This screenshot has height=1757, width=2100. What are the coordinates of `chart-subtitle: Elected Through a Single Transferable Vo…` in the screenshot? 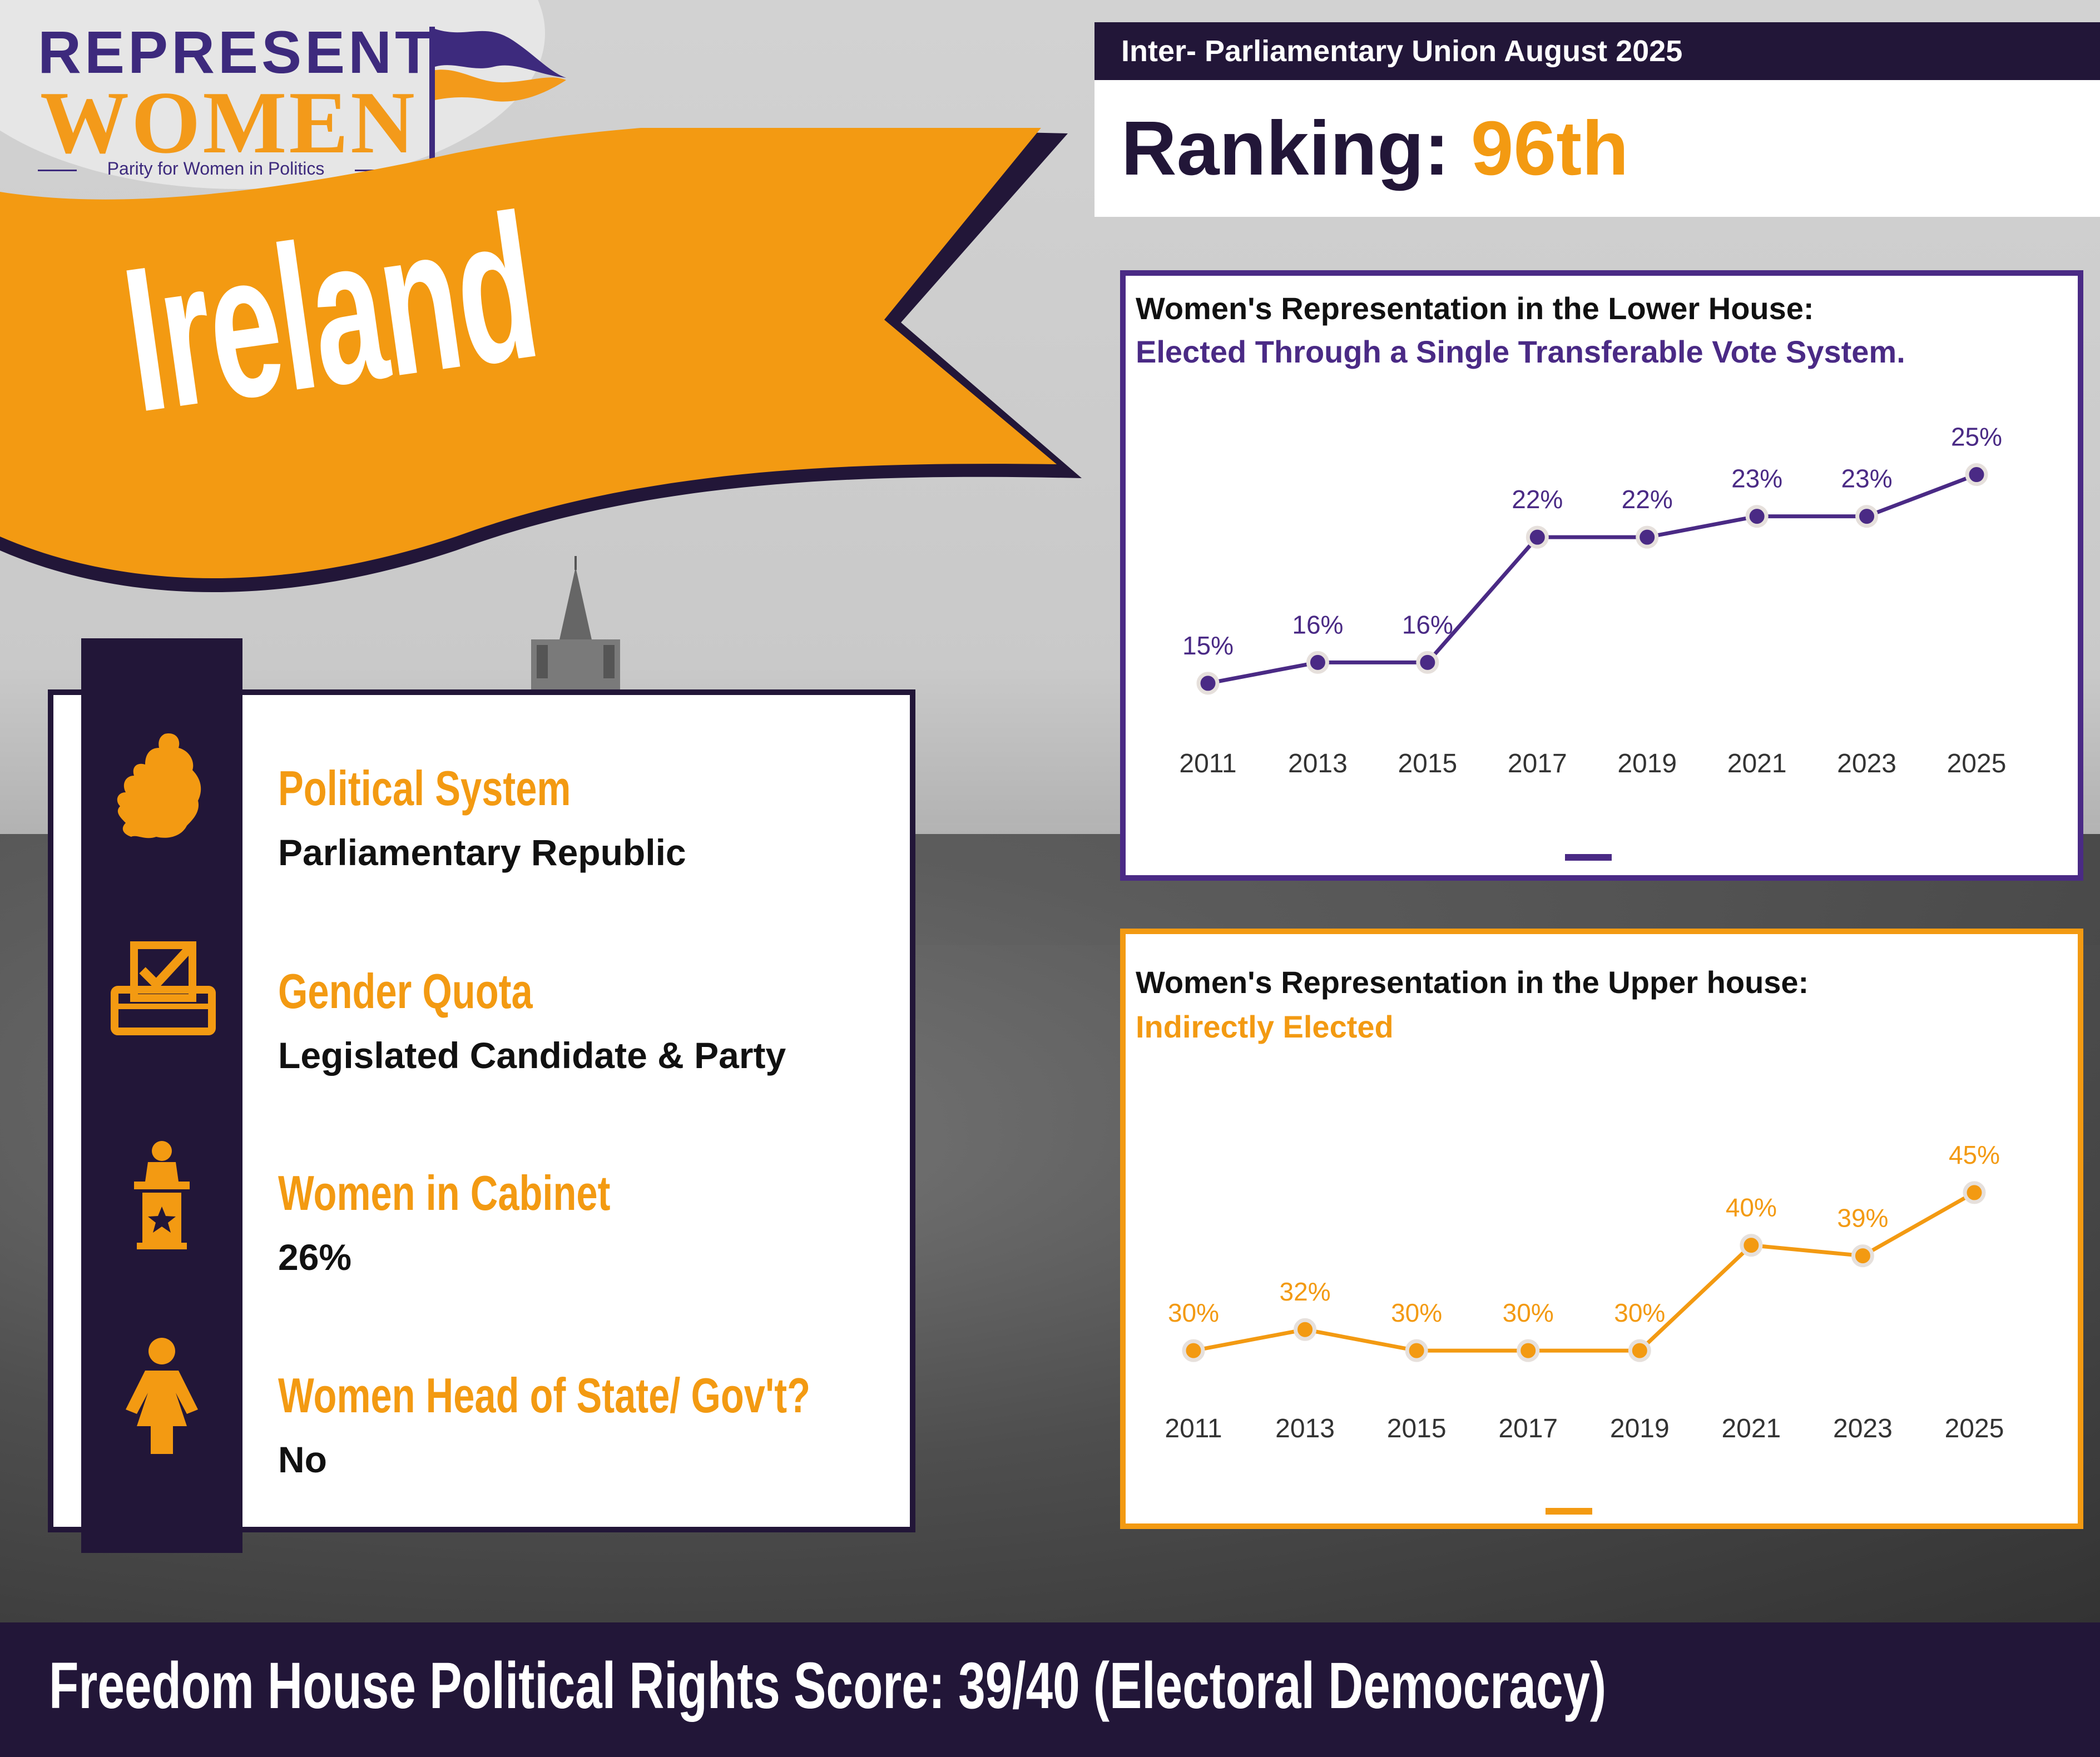 It's located at (1521, 351).